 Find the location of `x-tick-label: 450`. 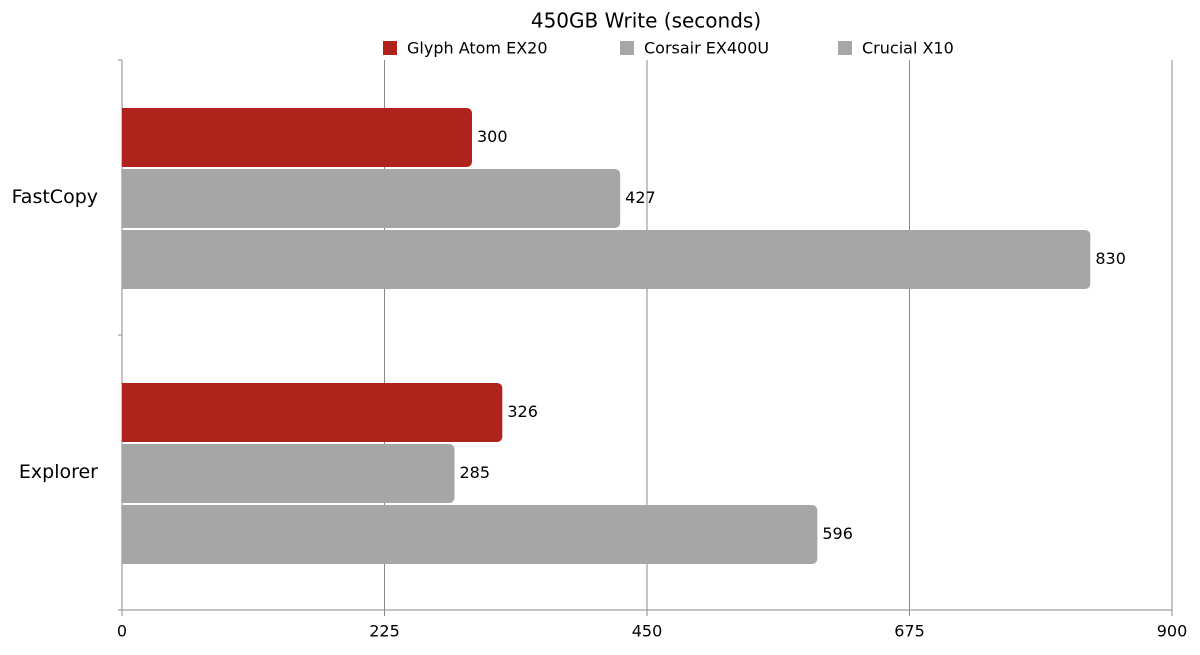

x-tick-label: 450 is located at coordinates (647, 631).